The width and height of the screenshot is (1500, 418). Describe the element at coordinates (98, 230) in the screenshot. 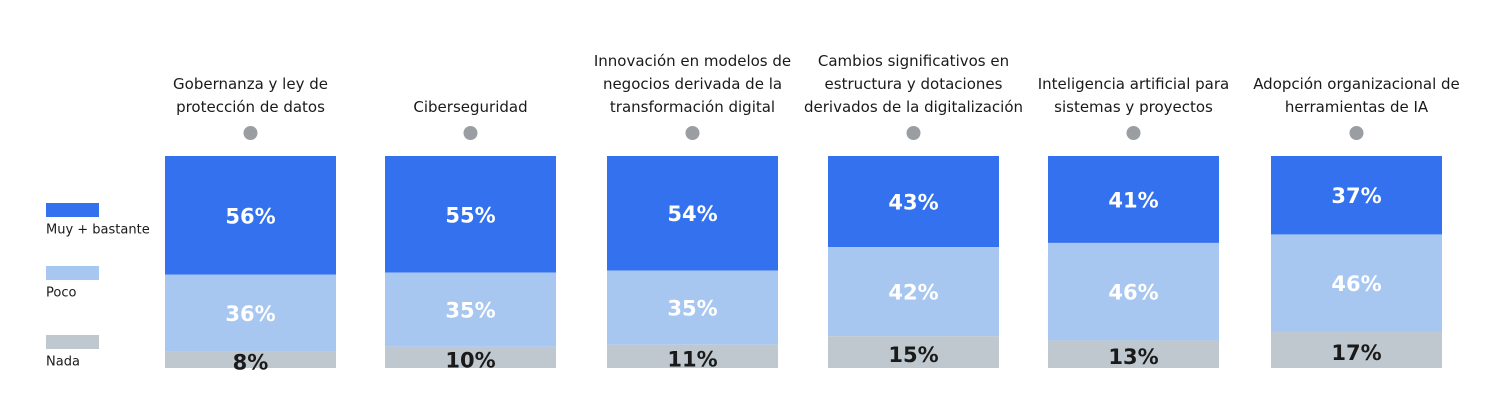

I see `legend-label: Muy + bastante` at that location.